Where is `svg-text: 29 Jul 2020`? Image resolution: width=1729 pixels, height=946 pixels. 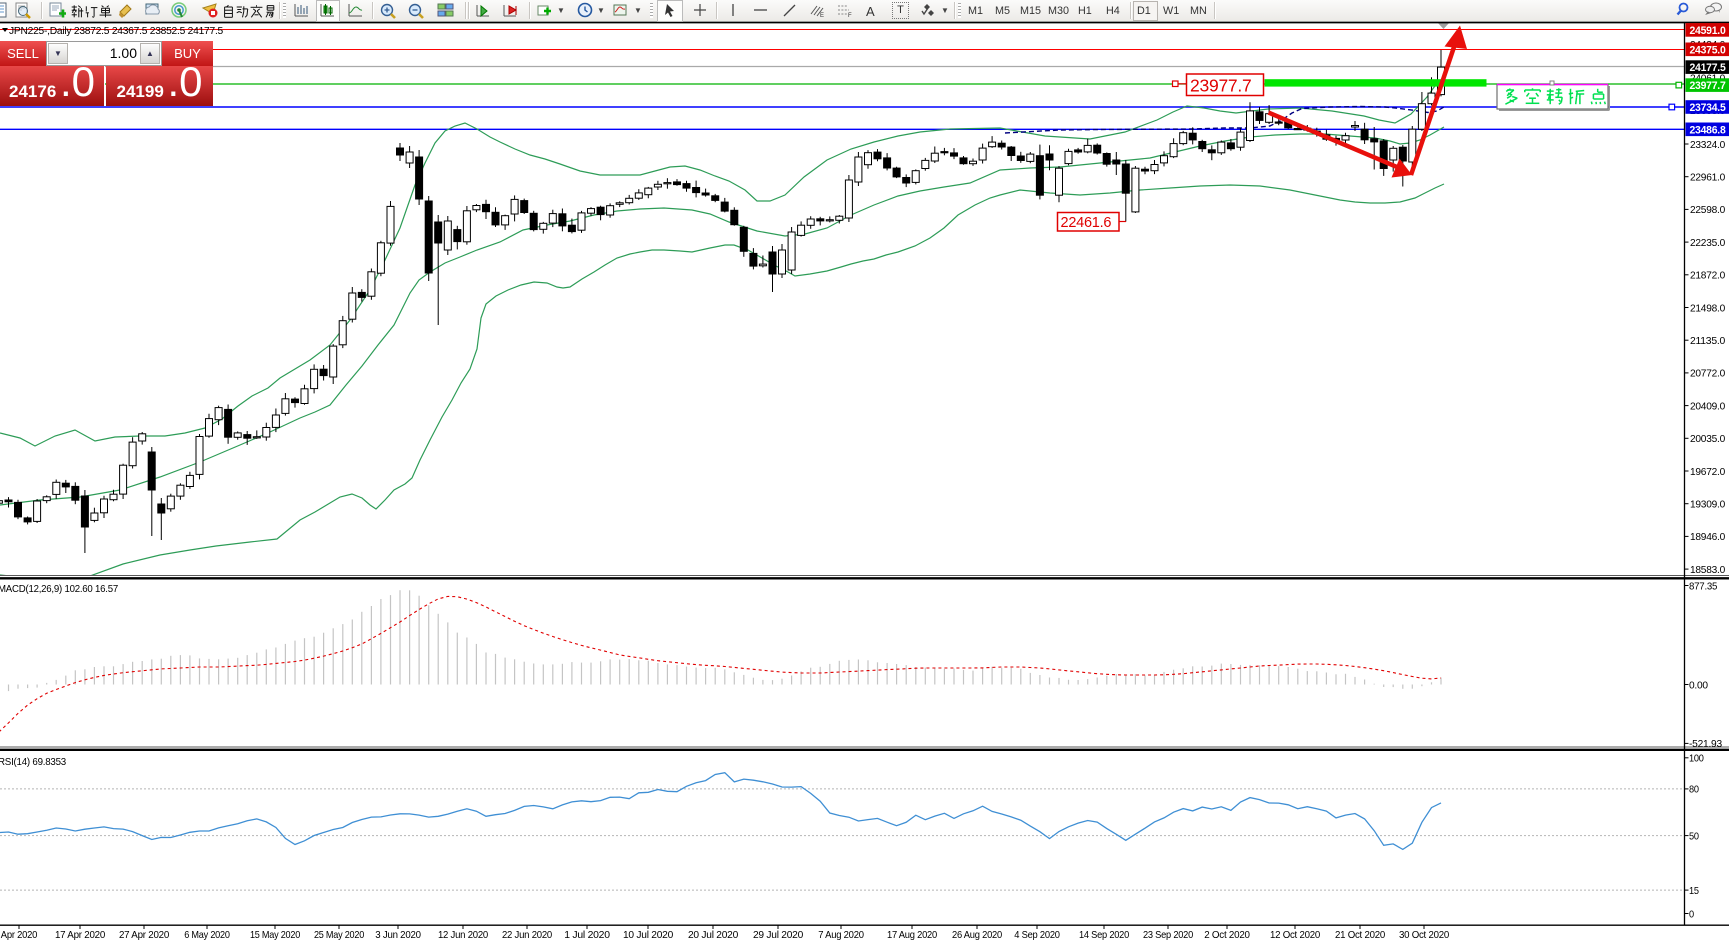
svg-text: 29 Jul 2020 is located at coordinates (778, 935).